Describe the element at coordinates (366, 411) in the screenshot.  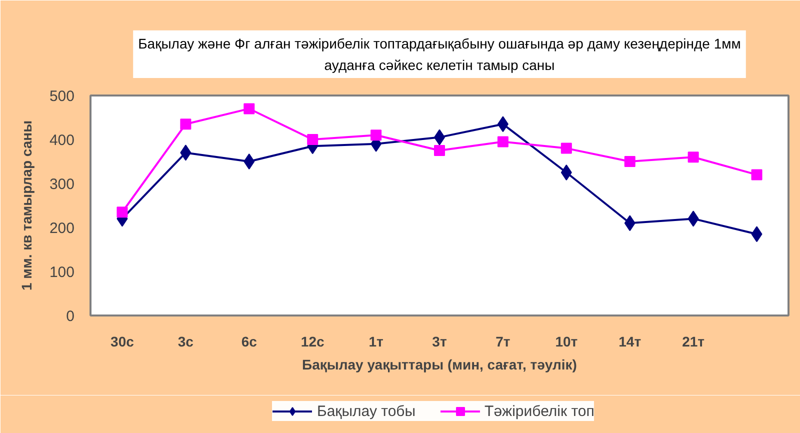
I see `legend-label: Бақылау тобы` at that location.